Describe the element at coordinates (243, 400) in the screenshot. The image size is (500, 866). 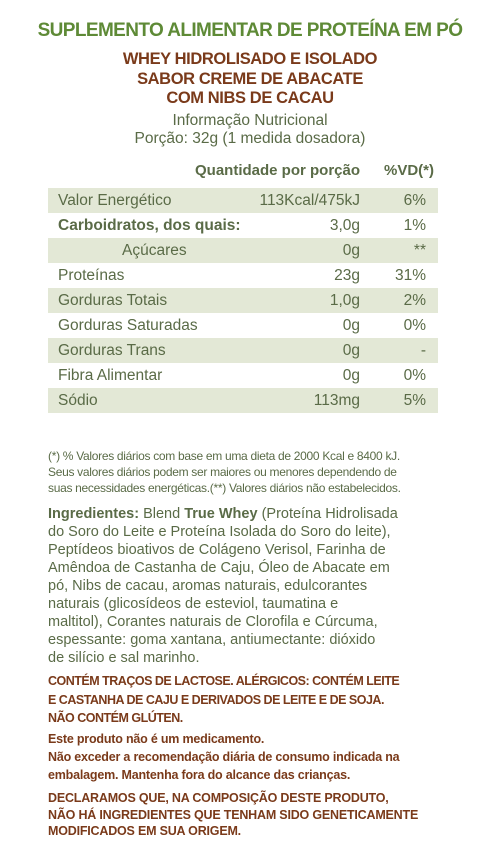
I see `table-row: Sódio 113mg 5%` at that location.